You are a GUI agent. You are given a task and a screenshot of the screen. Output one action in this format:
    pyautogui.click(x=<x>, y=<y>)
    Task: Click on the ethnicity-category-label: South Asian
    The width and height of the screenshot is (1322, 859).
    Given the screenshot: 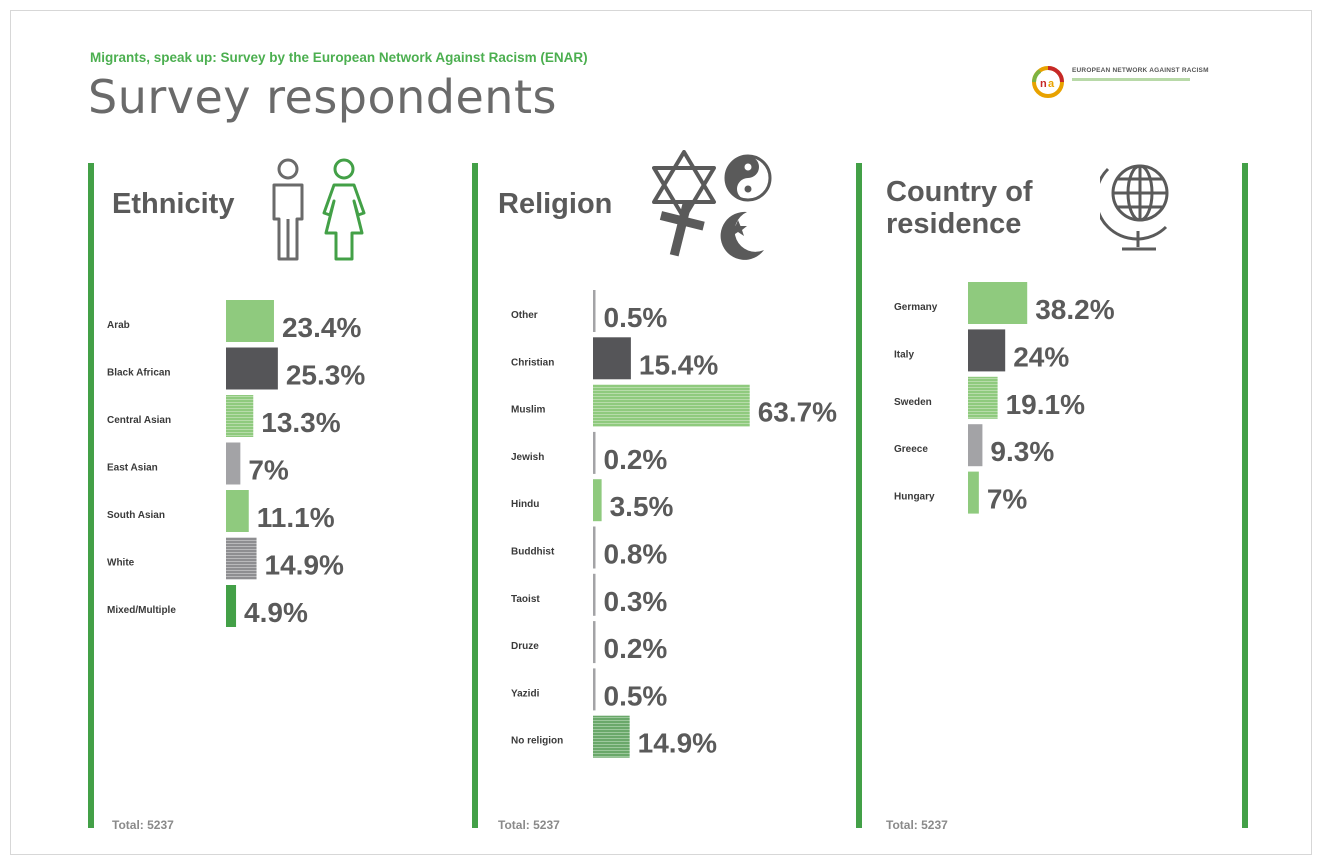 What is the action you would take?
    pyautogui.click(x=136, y=515)
    